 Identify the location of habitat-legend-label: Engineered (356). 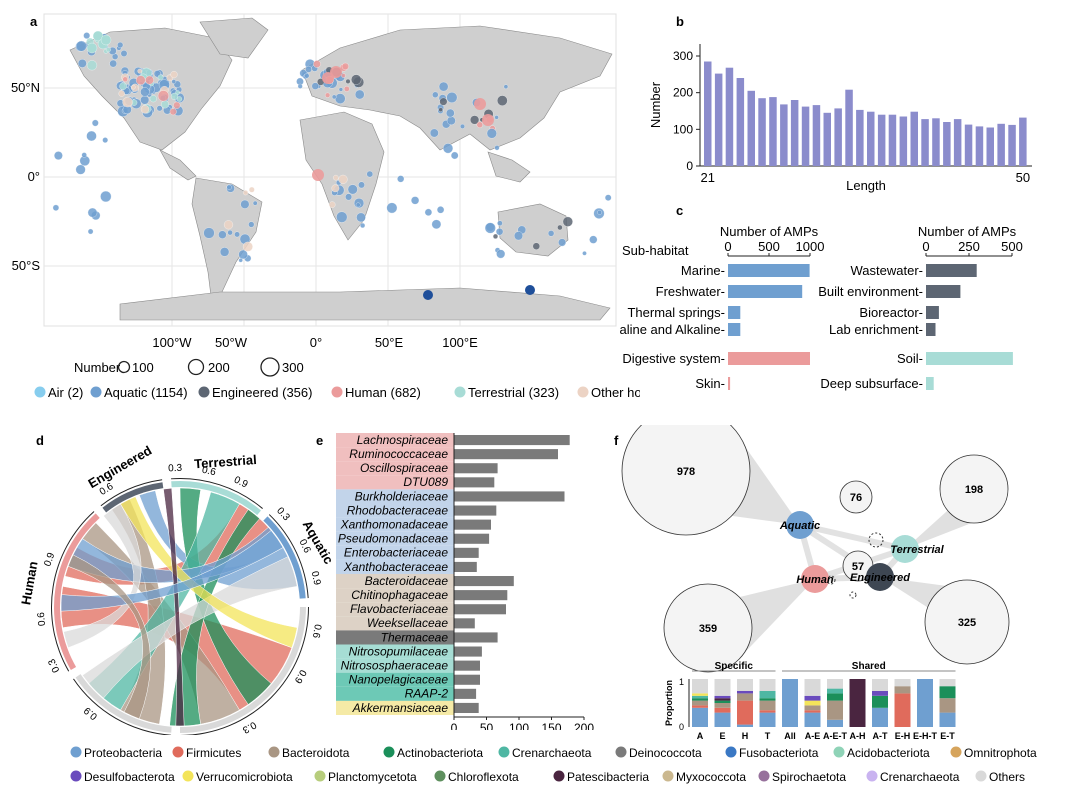
(262, 392).